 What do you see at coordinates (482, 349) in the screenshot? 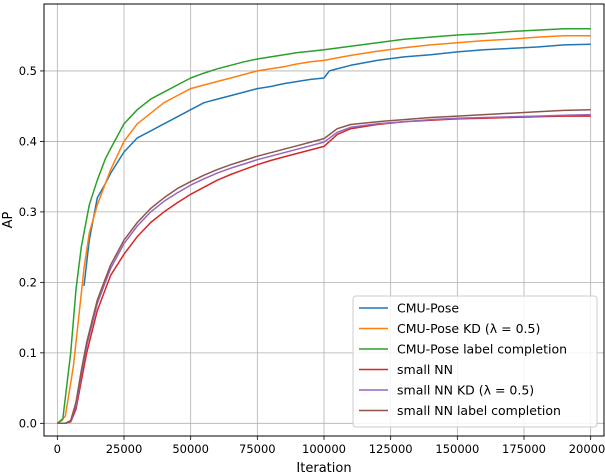
I see `legend-entry-2: CMU-Pose label completion` at bounding box center [482, 349].